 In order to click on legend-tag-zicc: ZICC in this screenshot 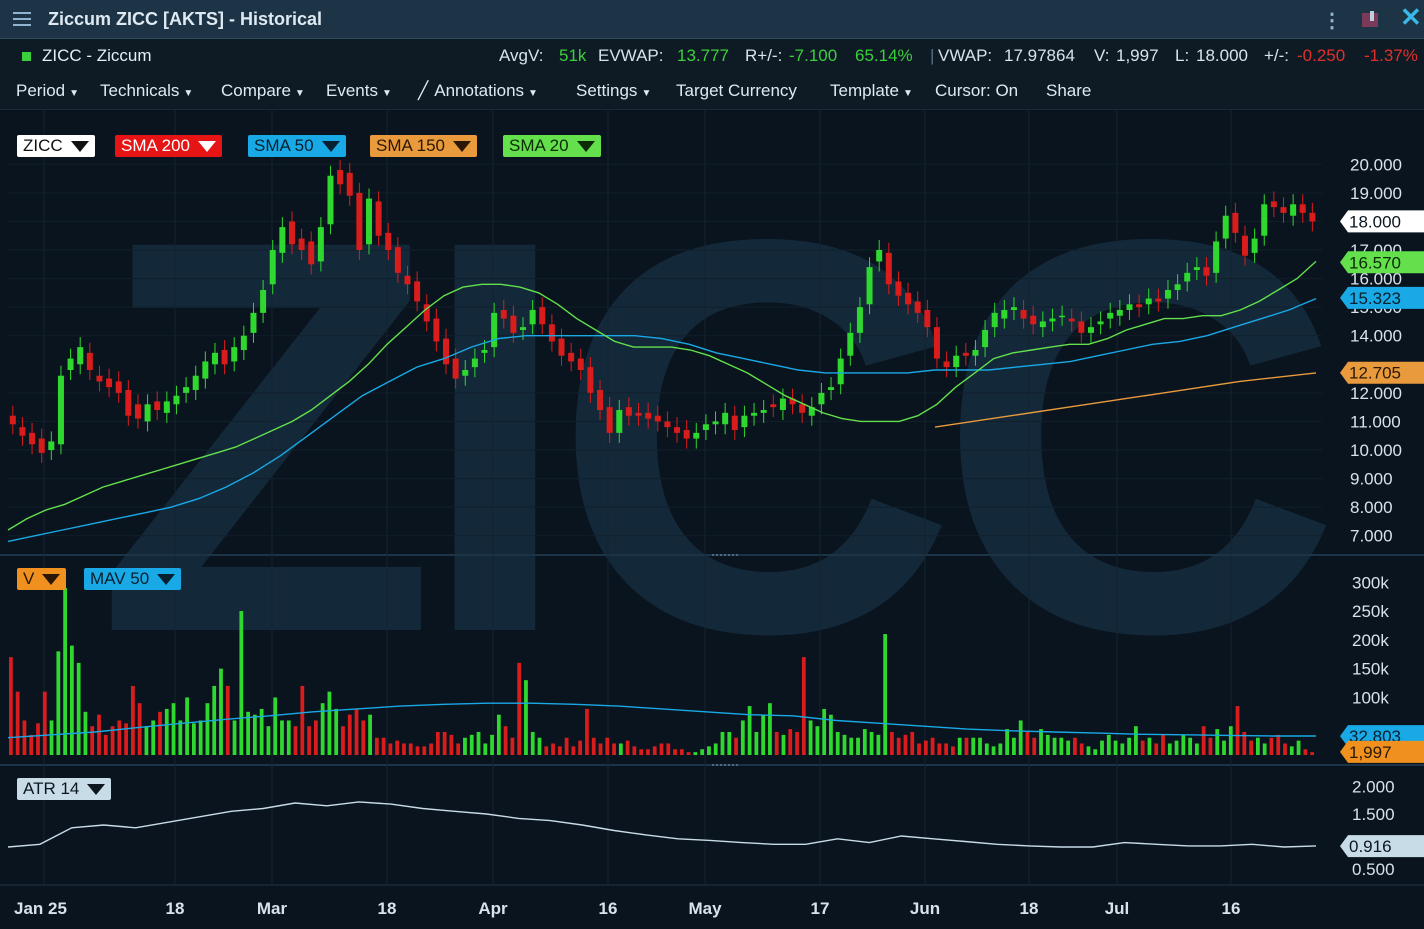, I will do `click(56, 146)`.